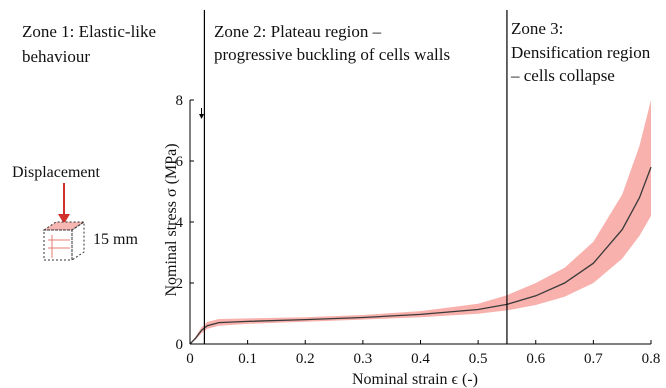 The height and width of the screenshot is (388, 666). What do you see at coordinates (202, 116) in the screenshot?
I see `marker-arrowhead-icon` at bounding box center [202, 116].